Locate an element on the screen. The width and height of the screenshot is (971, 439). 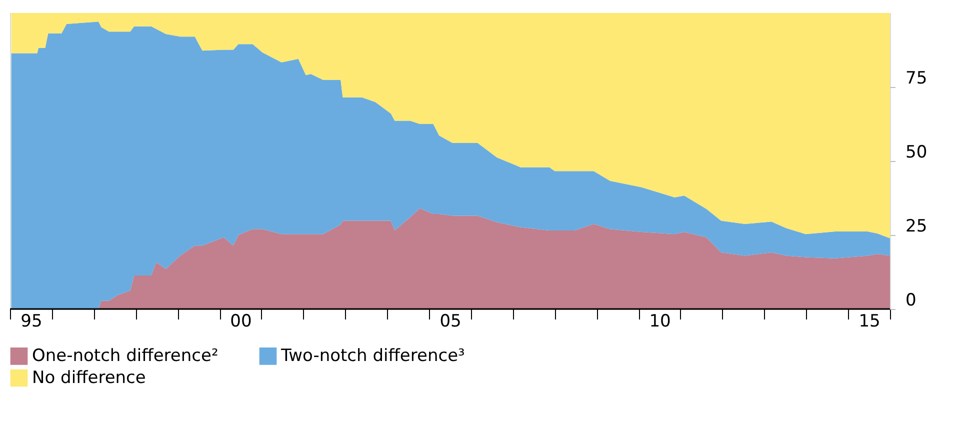
y-tick-label: 0 is located at coordinates (911, 300).